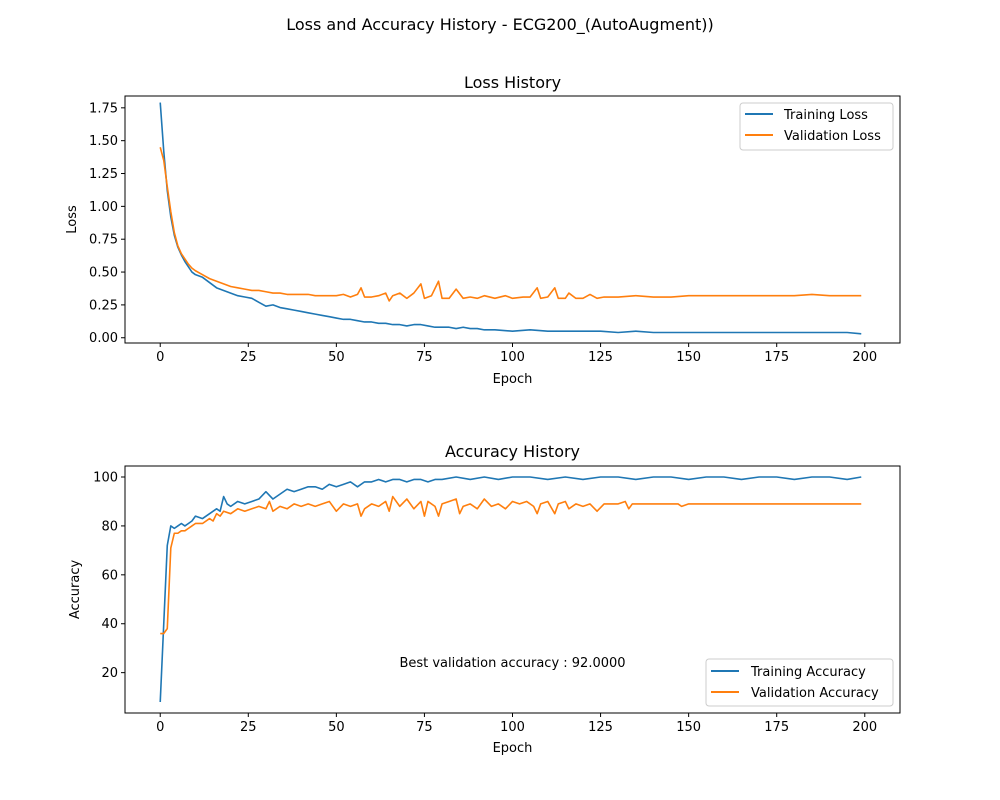  What do you see at coordinates (600, 727) in the screenshot?
I see `accuracy-x-tick-label: 125` at bounding box center [600, 727].